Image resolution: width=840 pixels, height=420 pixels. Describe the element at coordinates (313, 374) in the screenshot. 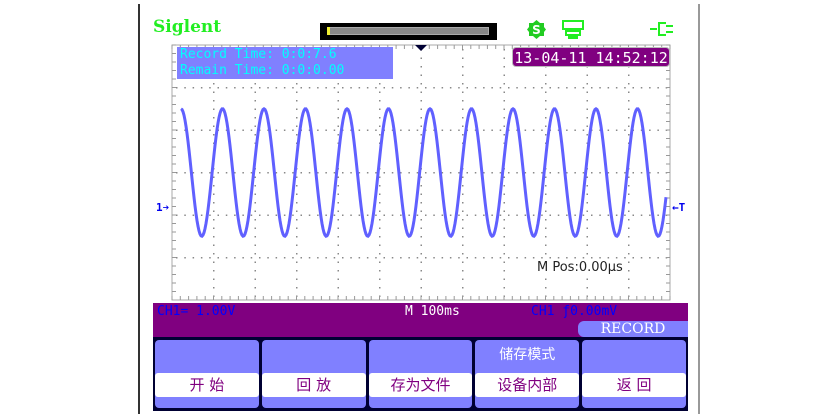

I see `softkey-playback: 回 放` at that location.